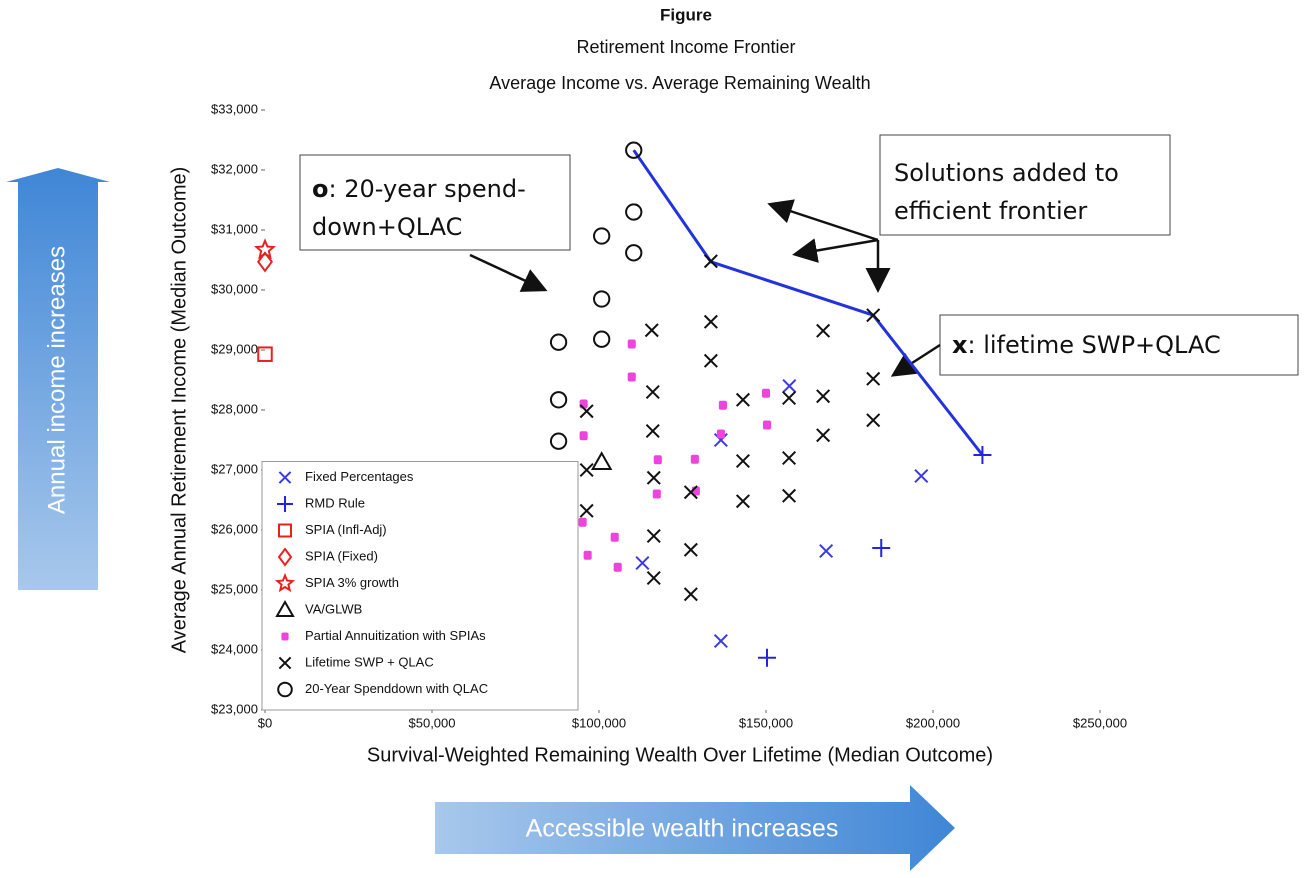  I want to click on legend-label: 20-Year Spenddown with QLAC, so click(396, 688).